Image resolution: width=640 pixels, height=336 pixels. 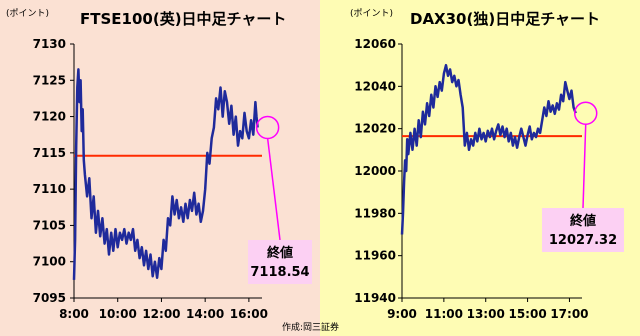 I want to click on dax-chart-title: DAX30(独)日中足チャート, so click(x=505, y=19).